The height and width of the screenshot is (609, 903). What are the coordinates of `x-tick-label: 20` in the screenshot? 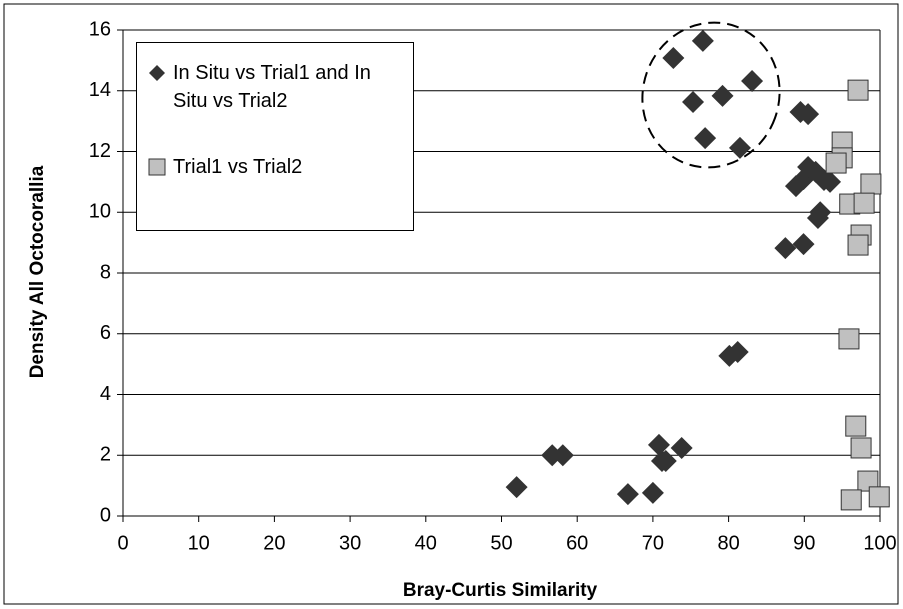 It's located at (274, 543).